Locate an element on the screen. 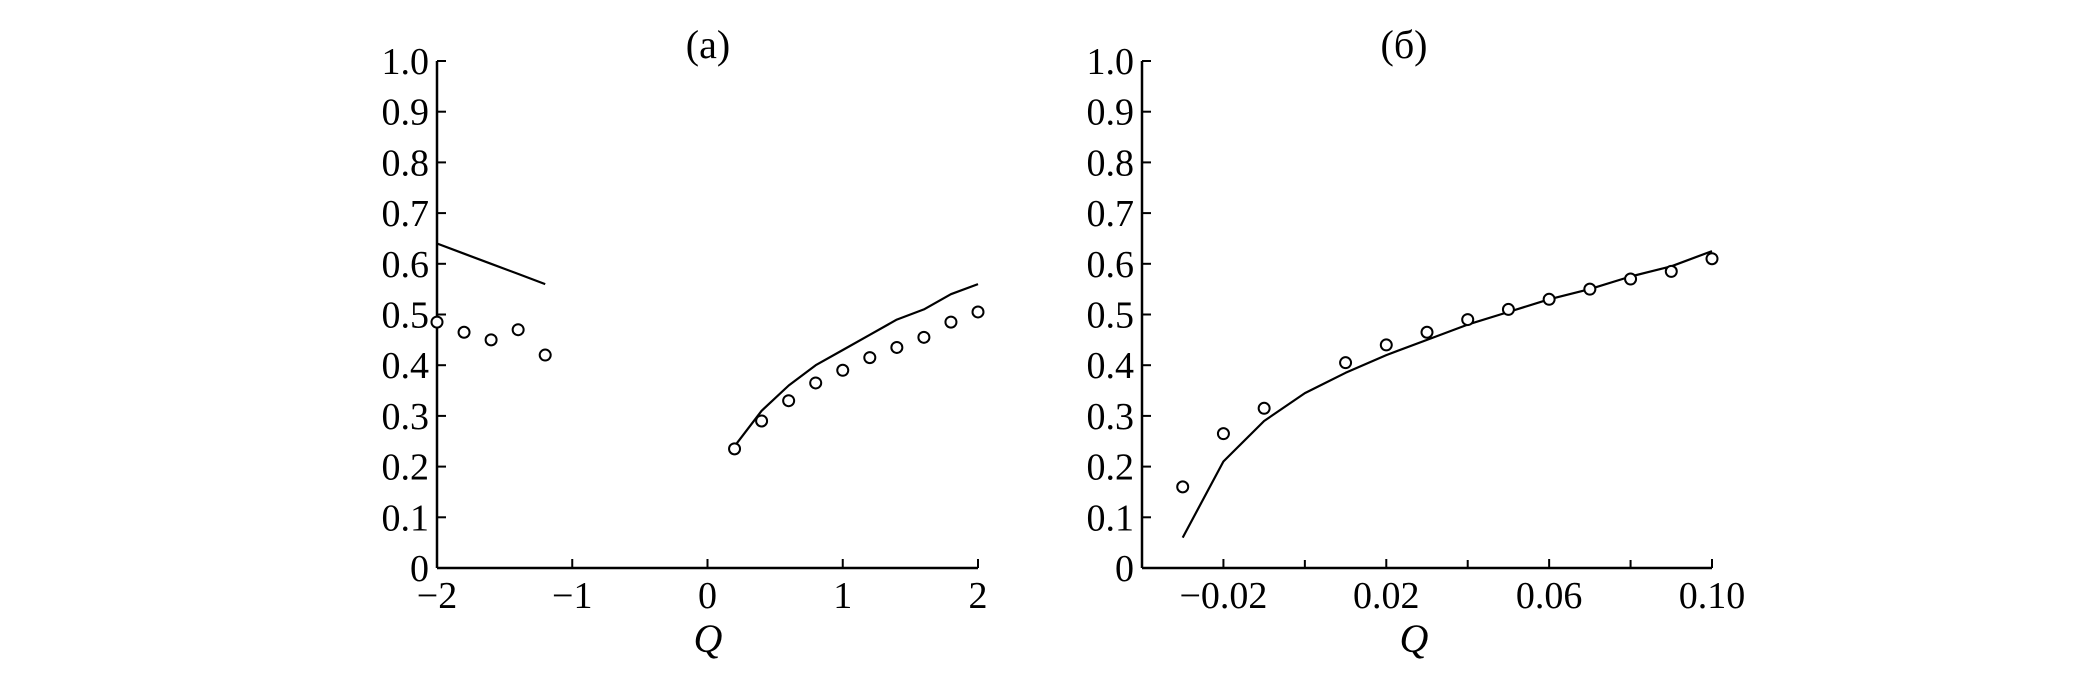  x-tick-label: 1 is located at coordinates (842, 596).